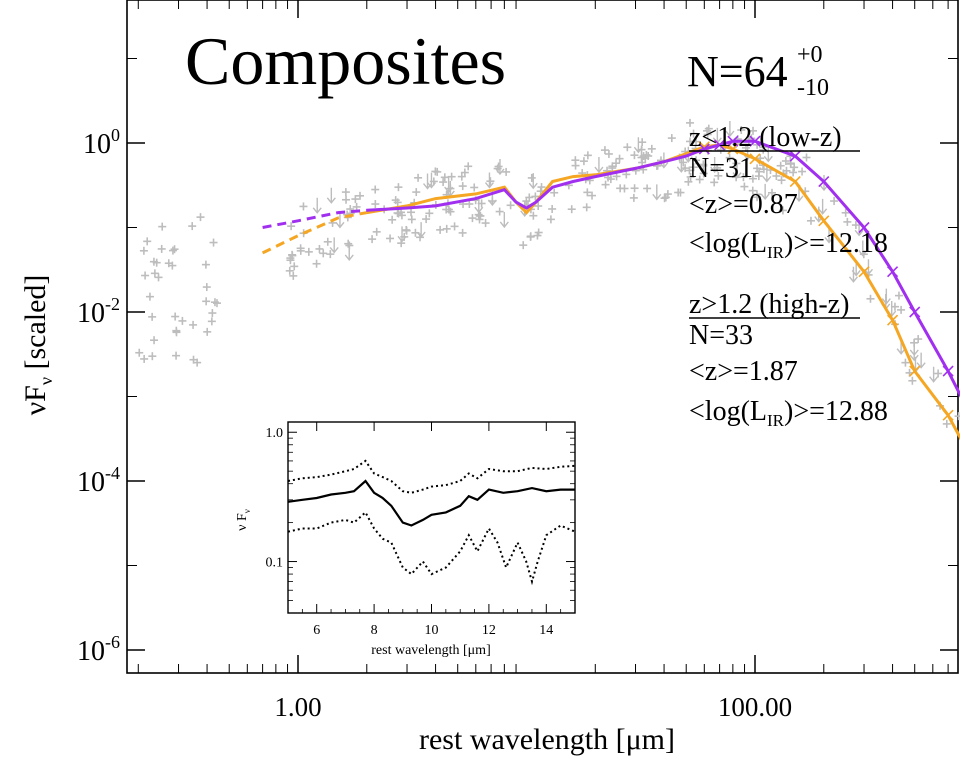 The width and height of the screenshot is (960, 768). What do you see at coordinates (546, 630) in the screenshot?
I see `inset-x-tick-label: 14` at bounding box center [546, 630].